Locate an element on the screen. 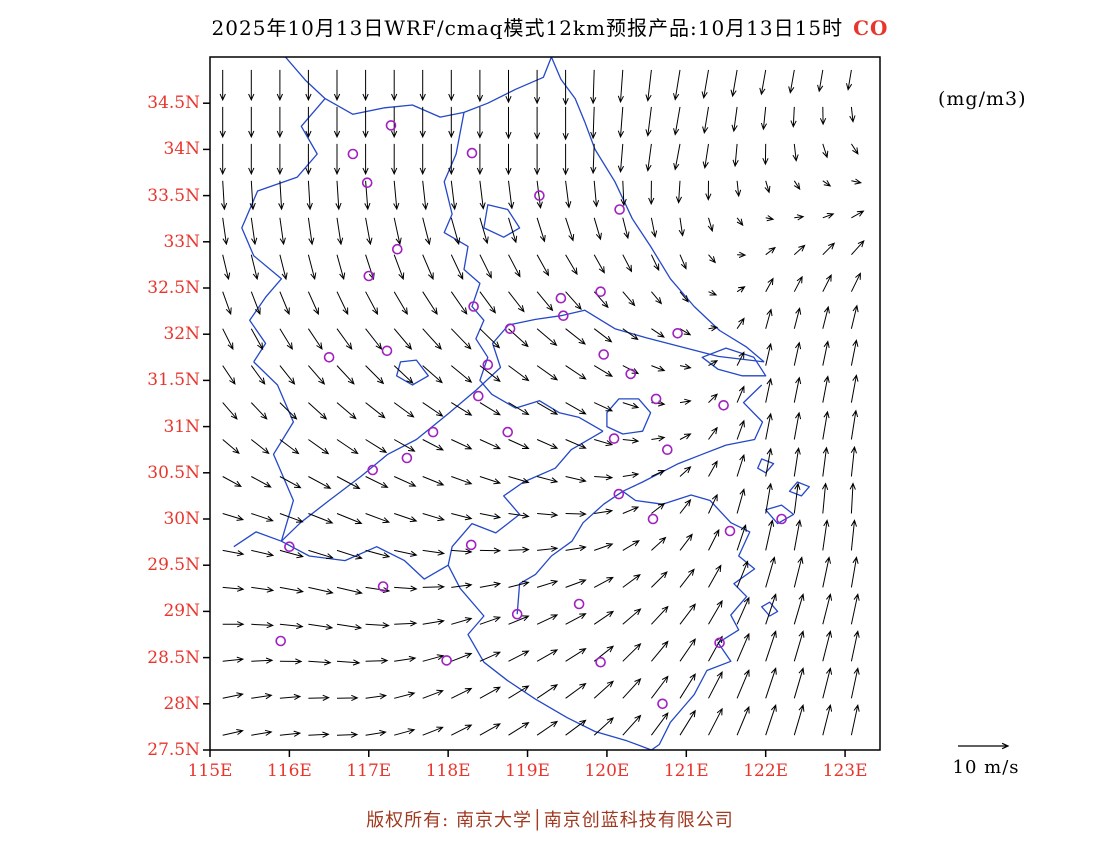  hubei-border is located at coordinates (274, 451).